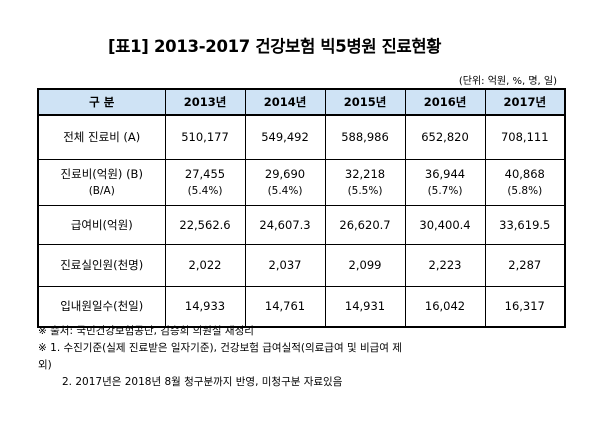  What do you see at coordinates (285, 173) in the screenshot?
I see `cell-value: 29,690` at bounding box center [285, 173].